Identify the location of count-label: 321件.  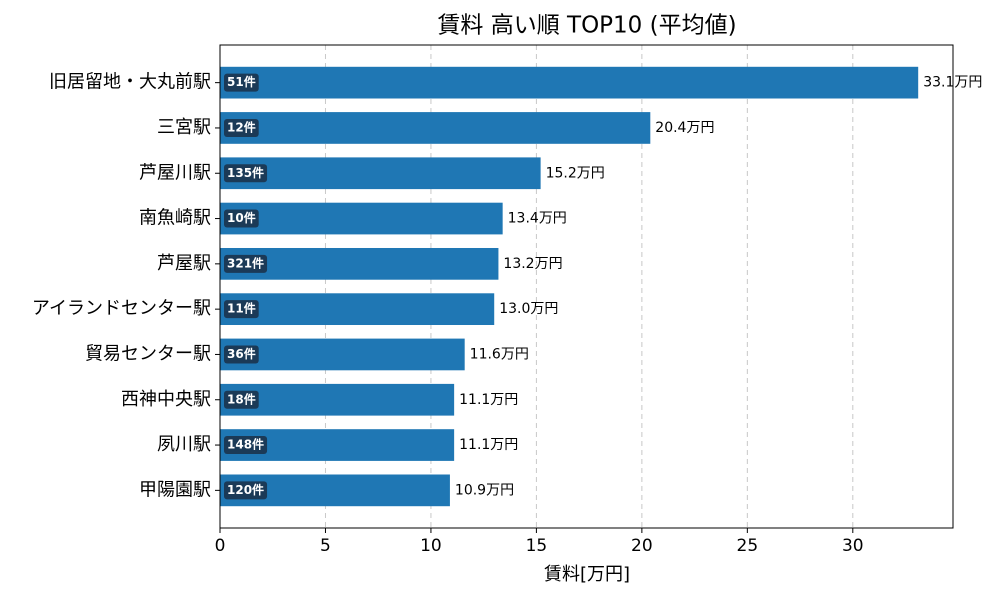
(245, 262).